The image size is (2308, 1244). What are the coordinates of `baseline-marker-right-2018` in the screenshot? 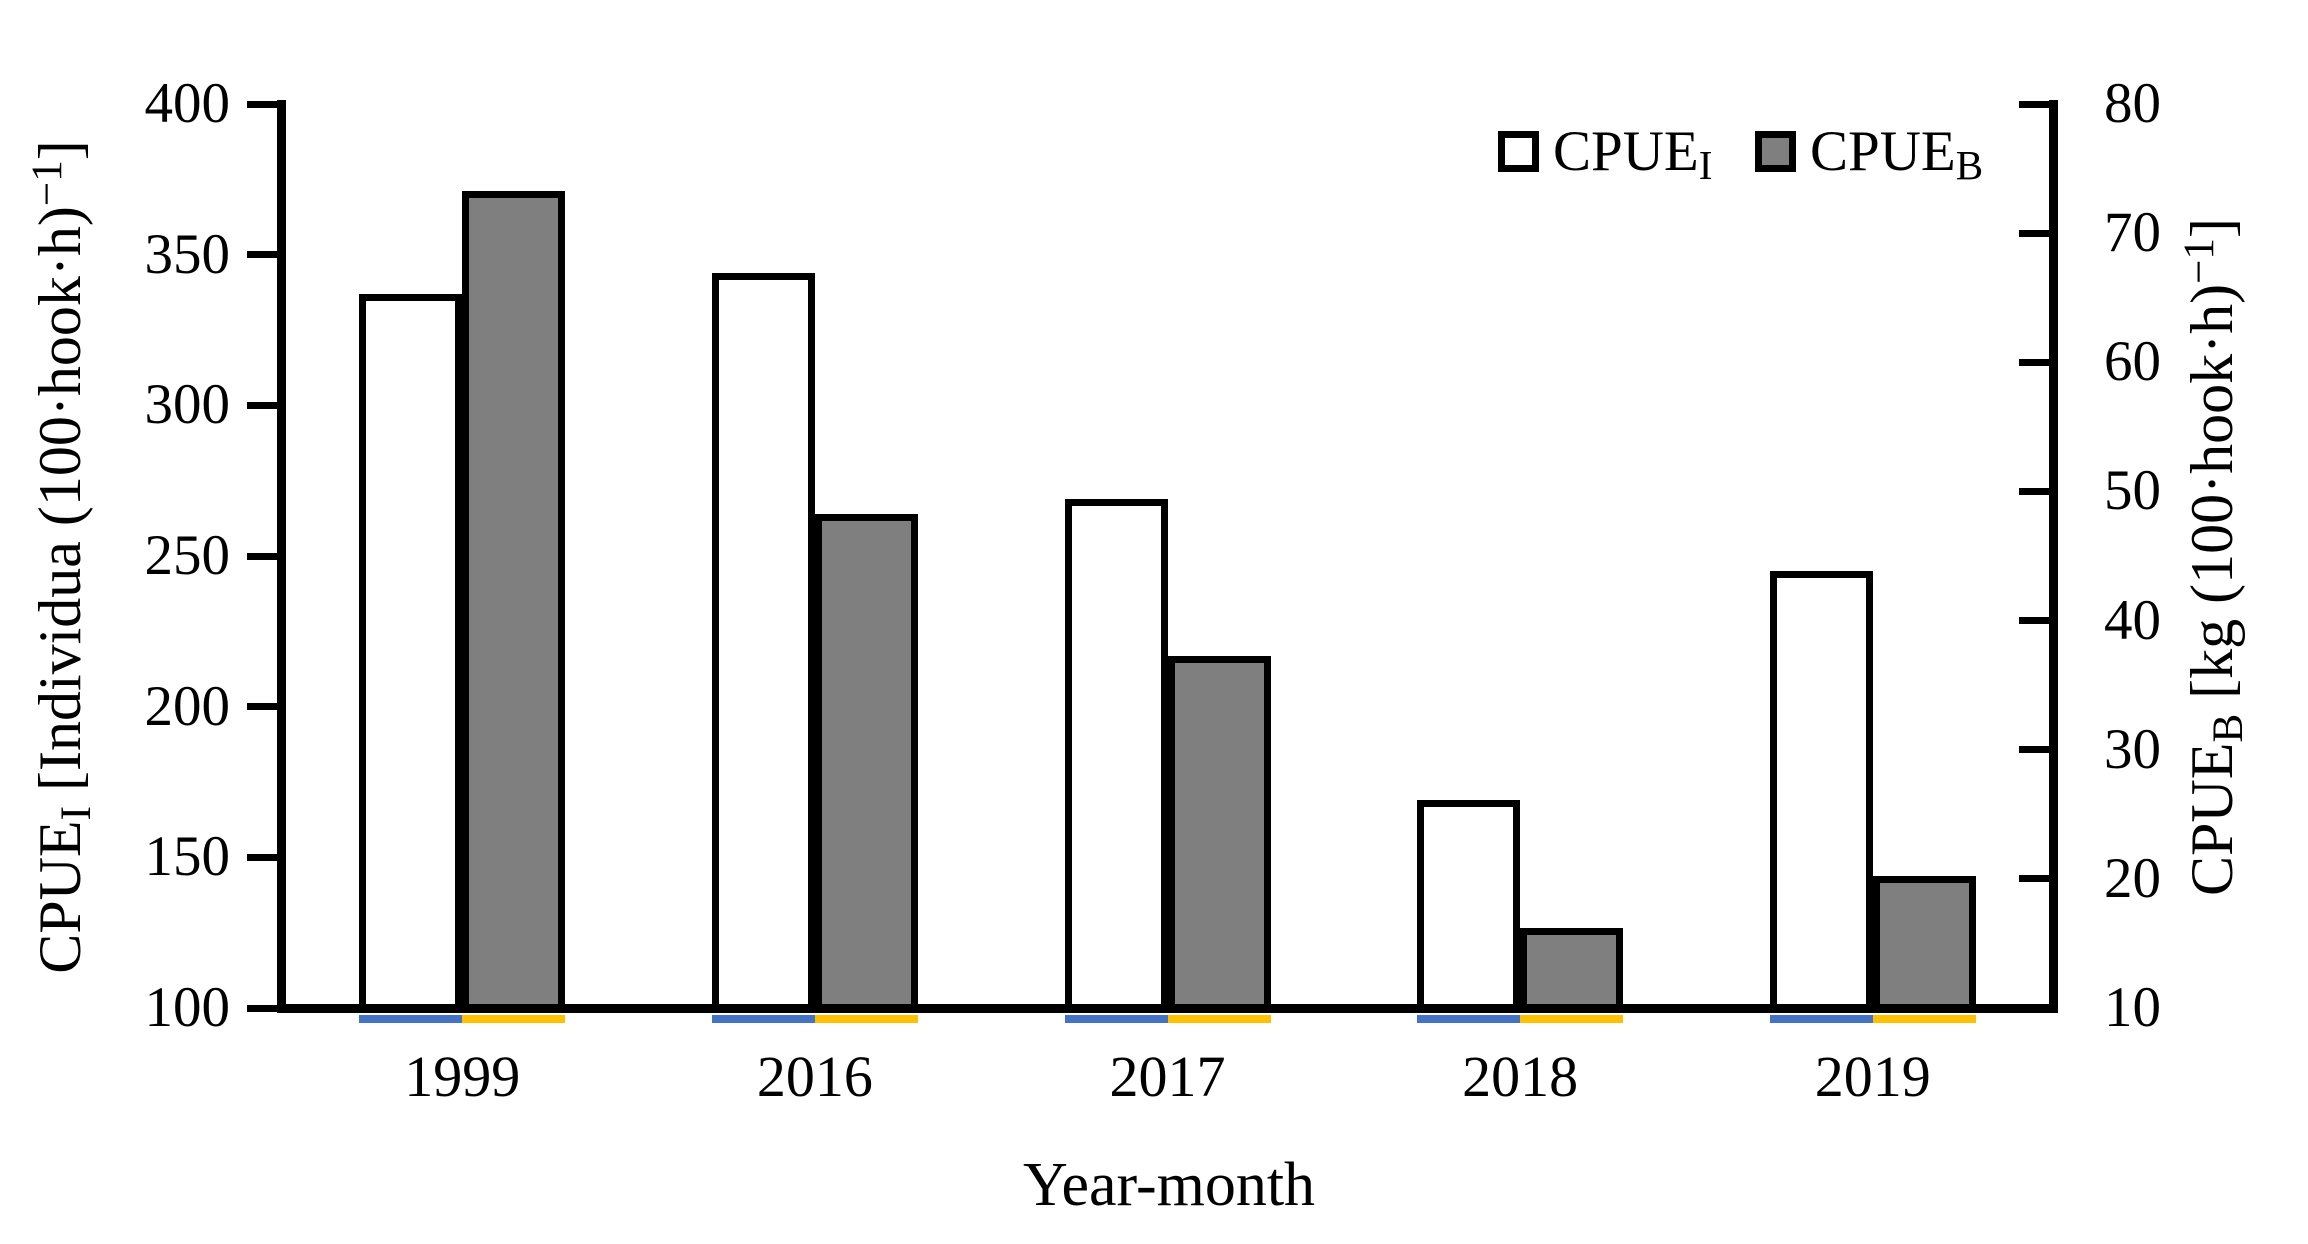 It's located at (1572, 1019).